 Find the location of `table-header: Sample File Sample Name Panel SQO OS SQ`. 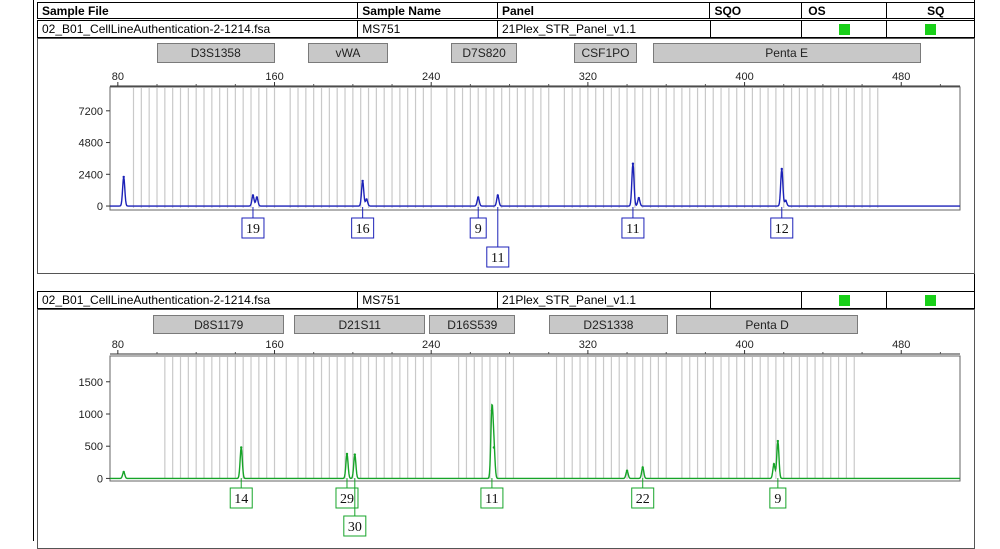

table-header: Sample File Sample Name Panel SQO OS SQ is located at coordinates (506, 10).